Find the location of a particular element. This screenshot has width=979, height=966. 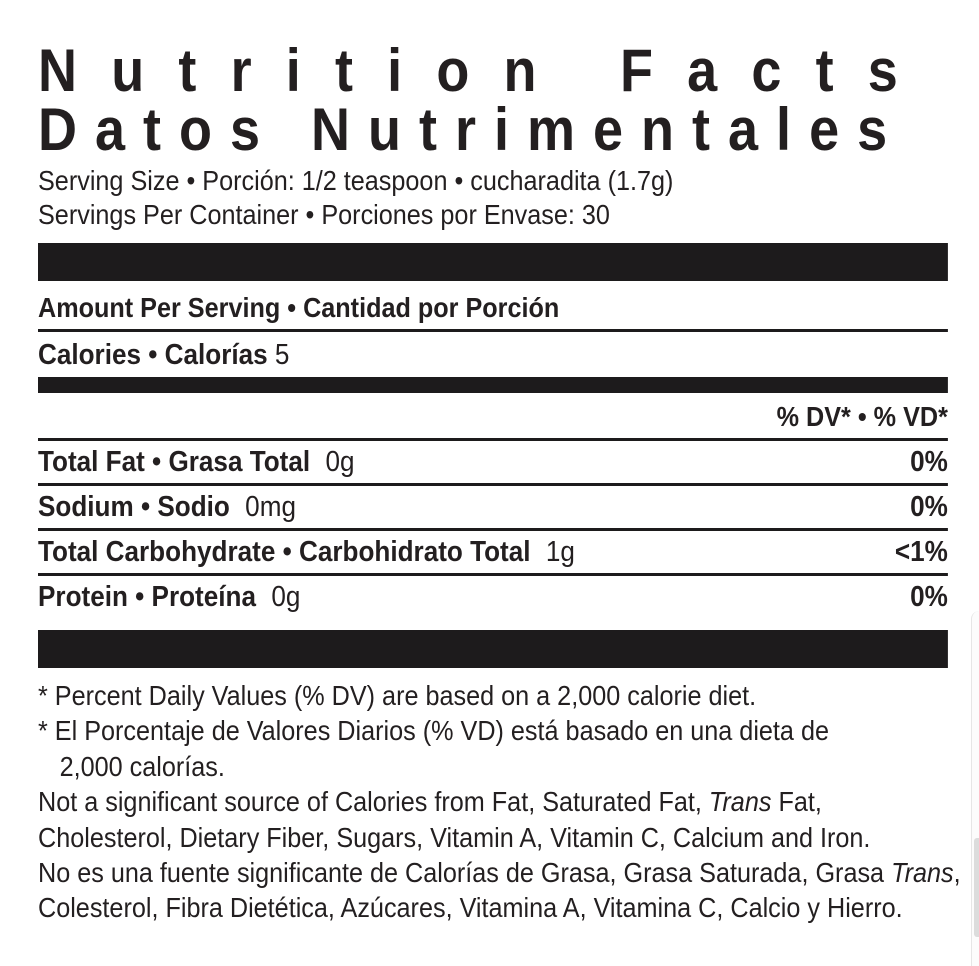

nutrient-amount: 0mg is located at coordinates (270, 507).